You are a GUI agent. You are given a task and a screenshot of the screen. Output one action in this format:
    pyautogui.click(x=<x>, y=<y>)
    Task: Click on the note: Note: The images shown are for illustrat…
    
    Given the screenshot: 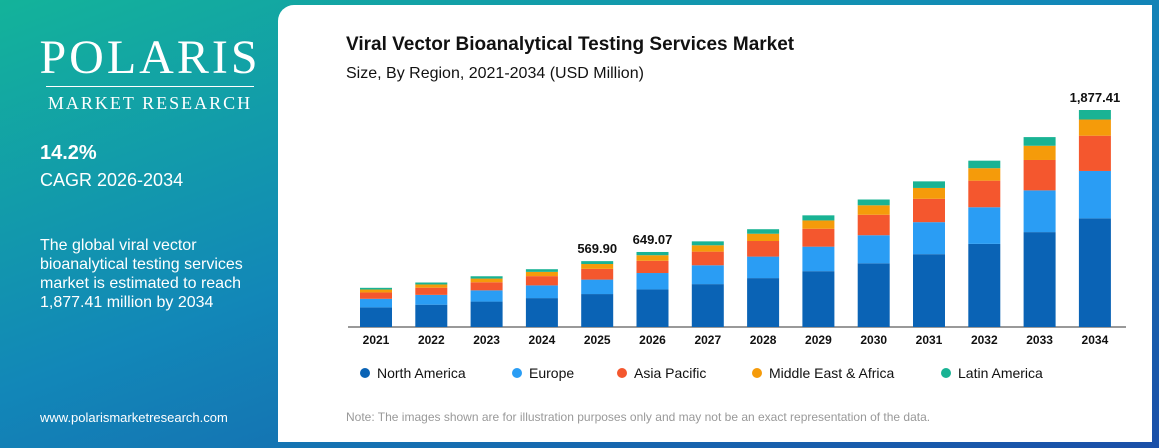 What is the action you would take?
    pyautogui.click(x=638, y=417)
    